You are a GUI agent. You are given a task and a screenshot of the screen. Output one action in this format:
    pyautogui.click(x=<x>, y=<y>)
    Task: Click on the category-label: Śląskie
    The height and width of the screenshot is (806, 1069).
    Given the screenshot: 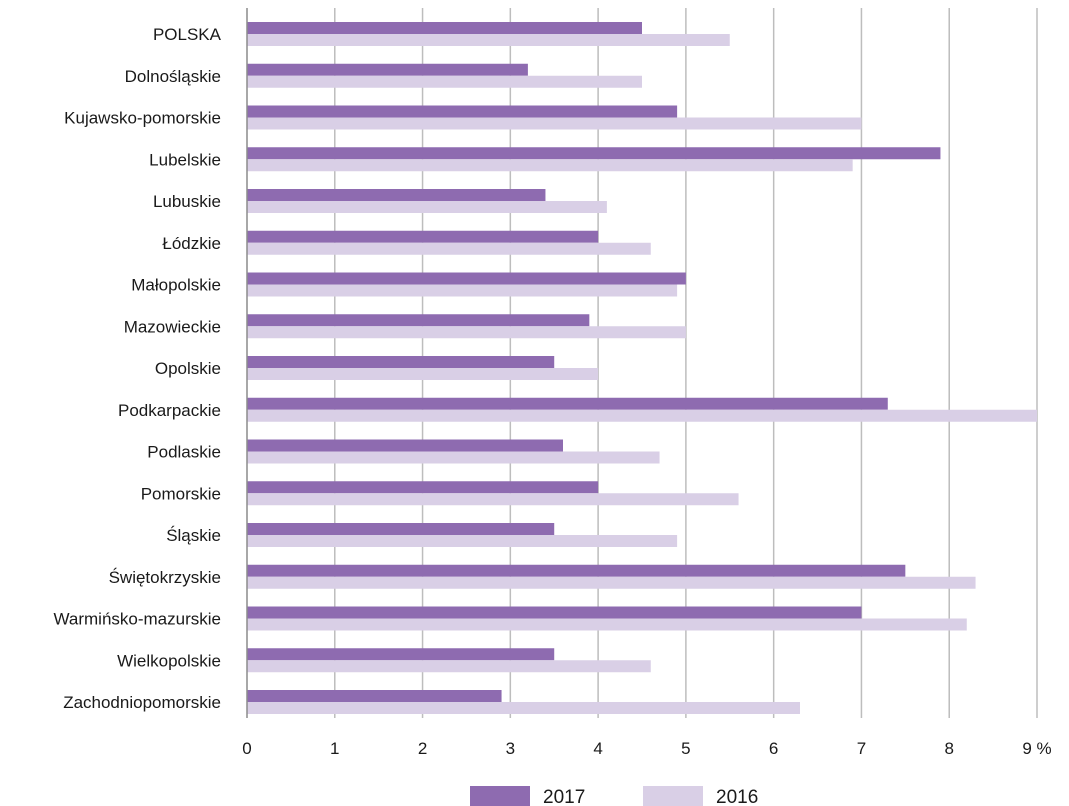 What is the action you would take?
    pyautogui.click(x=193, y=535)
    